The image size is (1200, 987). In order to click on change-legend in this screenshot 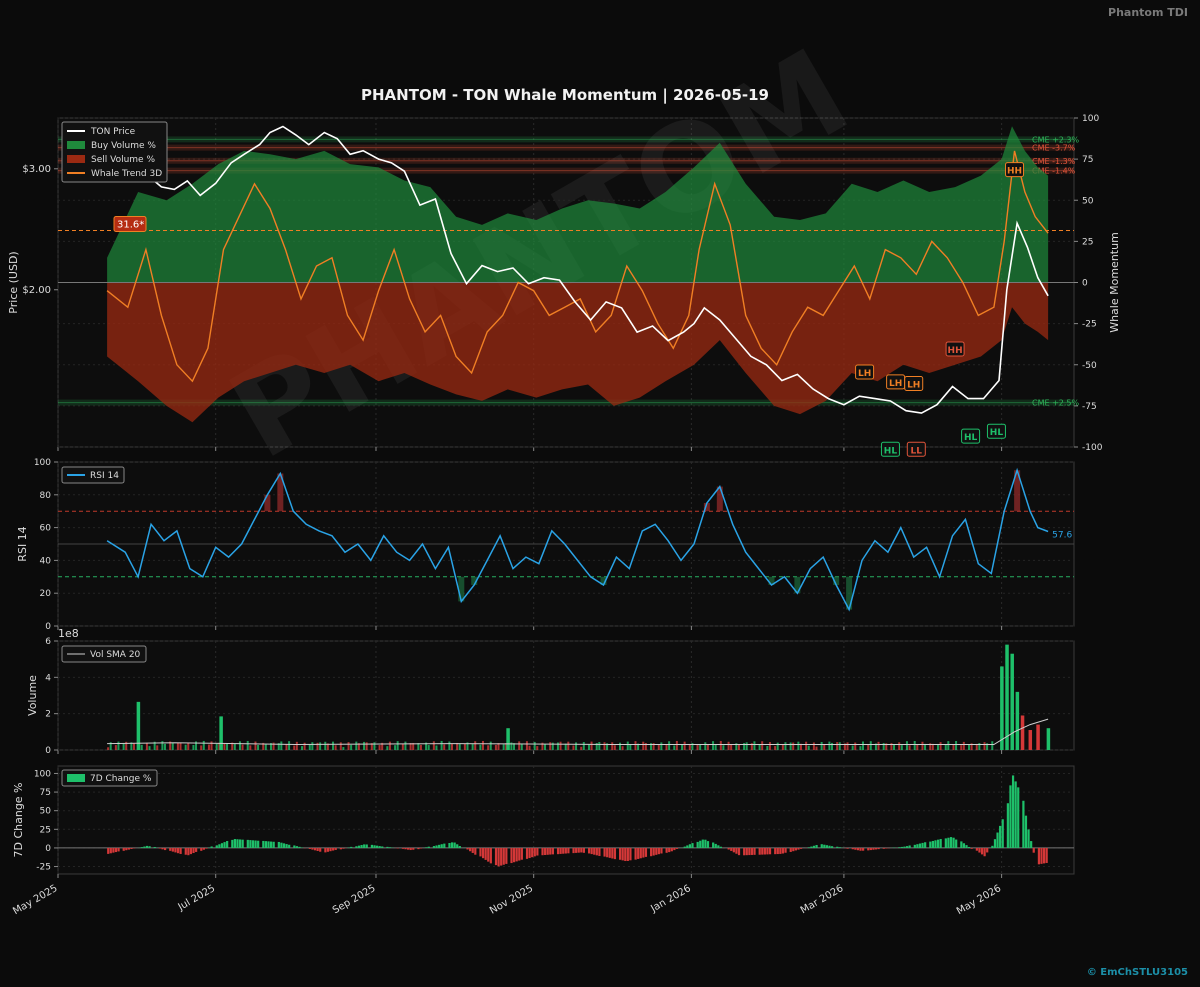, I will do `click(109, 778)`.